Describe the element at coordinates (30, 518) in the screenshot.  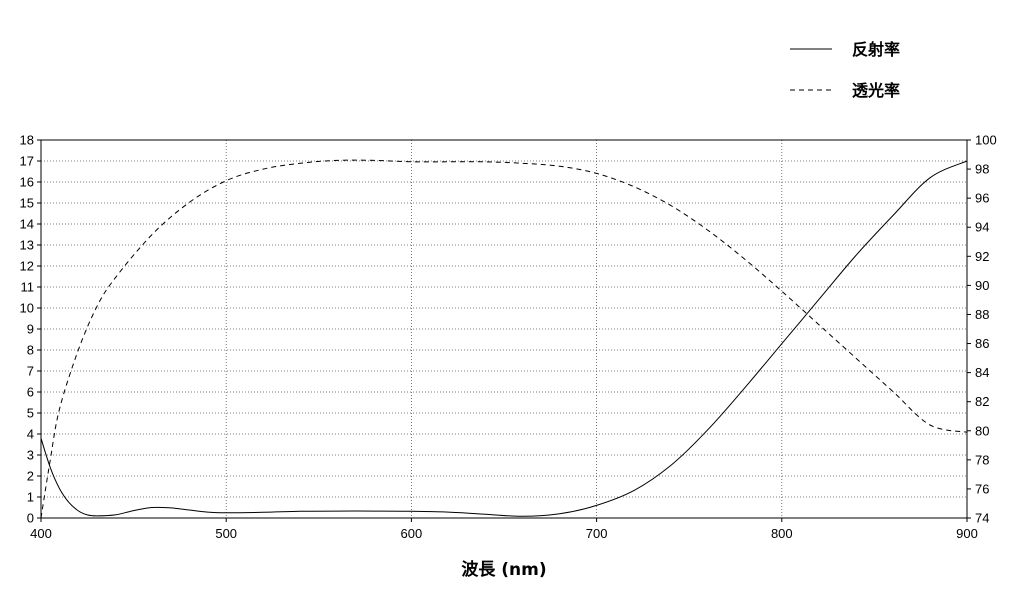
I see `left-tick-label: 0` at that location.